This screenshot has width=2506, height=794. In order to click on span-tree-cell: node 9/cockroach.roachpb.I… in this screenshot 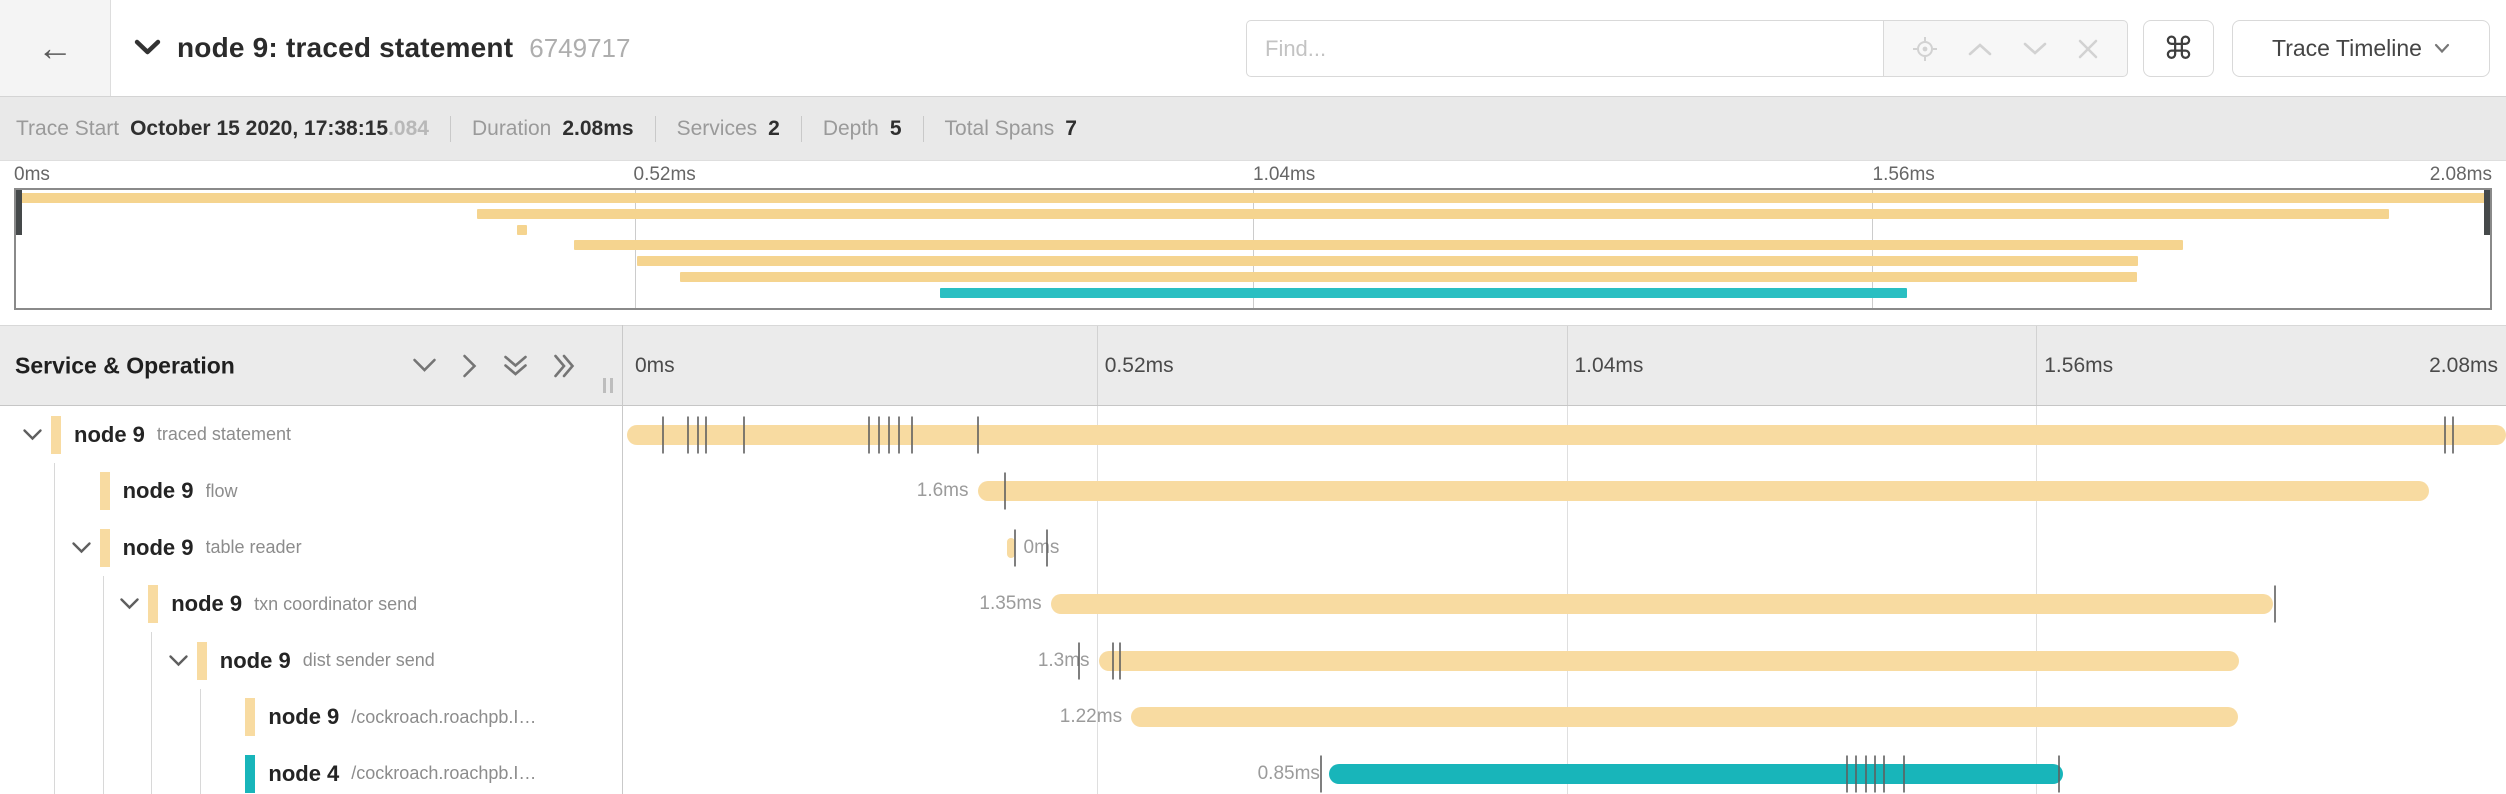, I will do `click(311, 717)`.